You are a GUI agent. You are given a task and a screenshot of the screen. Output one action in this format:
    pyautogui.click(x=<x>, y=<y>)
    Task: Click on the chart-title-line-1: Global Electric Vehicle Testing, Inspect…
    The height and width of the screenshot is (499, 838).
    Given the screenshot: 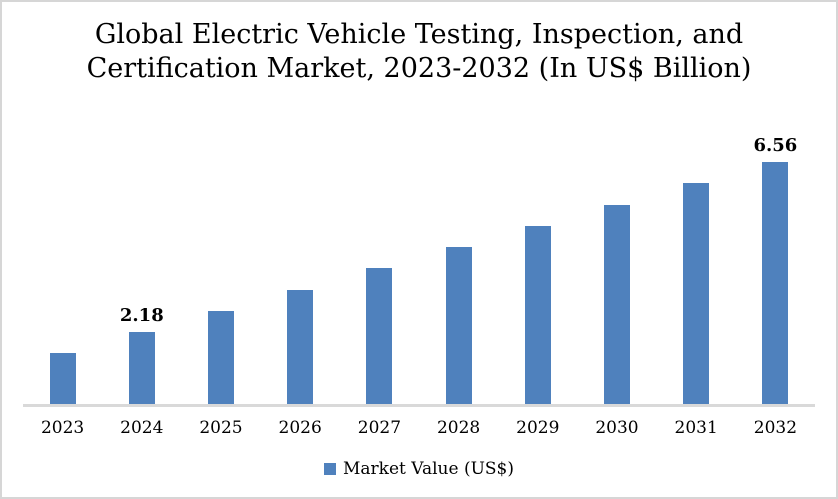 What is the action you would take?
    pyautogui.click(x=419, y=34)
    